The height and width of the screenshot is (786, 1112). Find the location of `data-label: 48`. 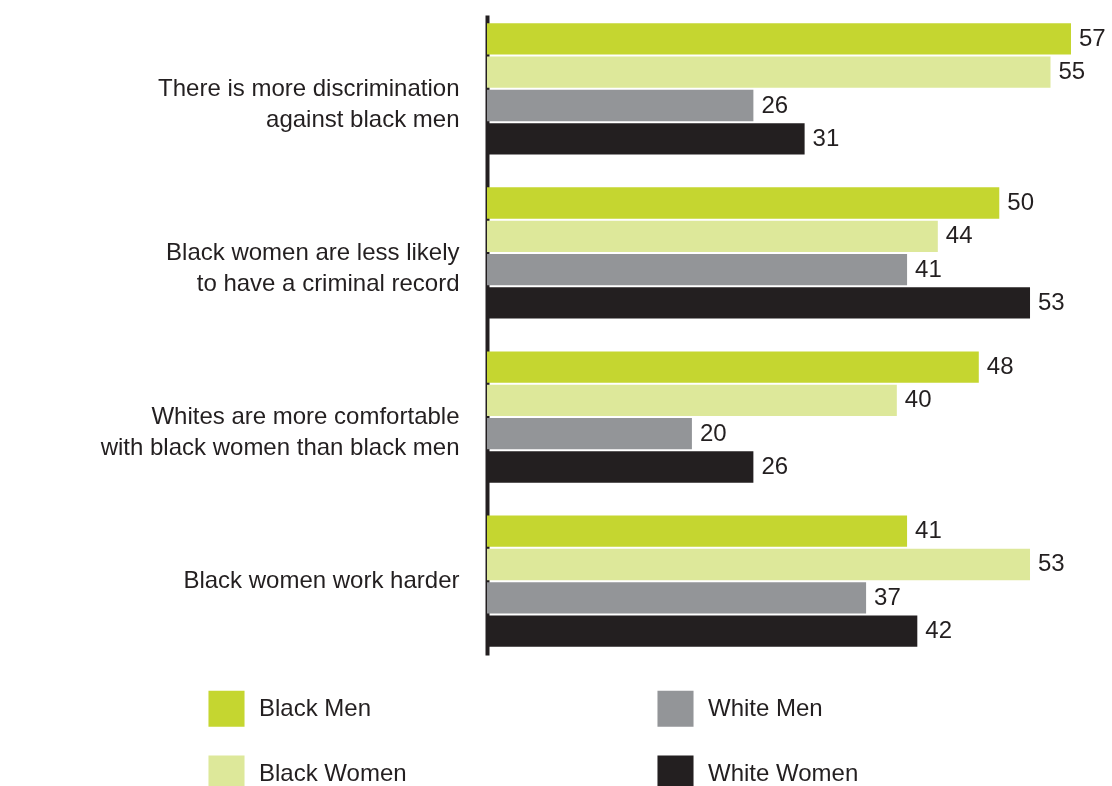

data-label: 48 is located at coordinates (1000, 366).